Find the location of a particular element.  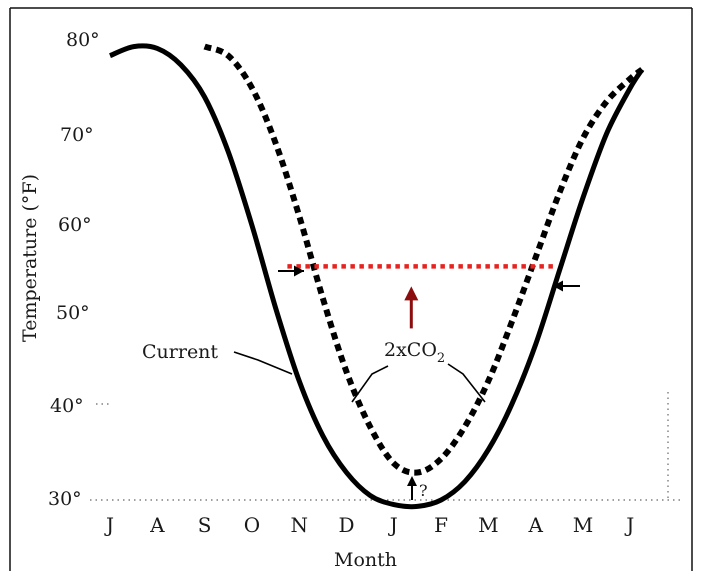

right-shift-arrow is located at coordinates (566, 286).